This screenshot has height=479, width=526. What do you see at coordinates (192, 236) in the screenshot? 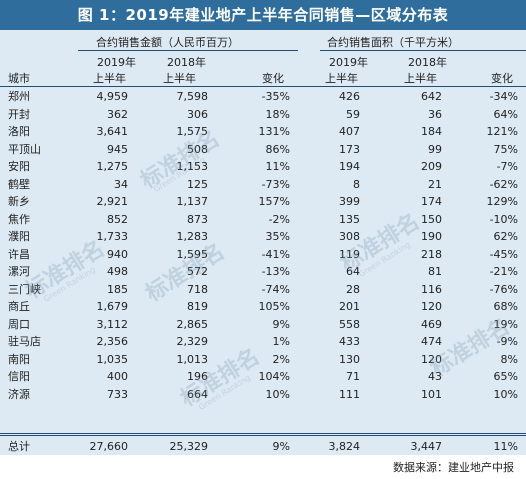
I see `amount-2018-cell: 1,283` at bounding box center [192, 236].